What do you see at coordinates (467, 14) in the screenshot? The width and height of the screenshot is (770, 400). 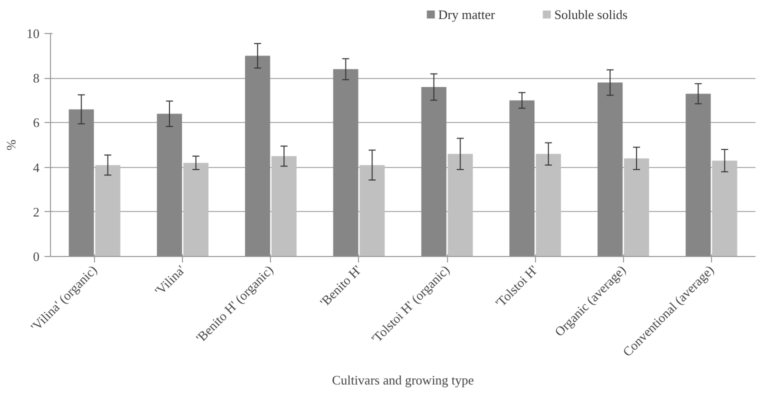 I see `legend-label: Dry matter` at bounding box center [467, 14].